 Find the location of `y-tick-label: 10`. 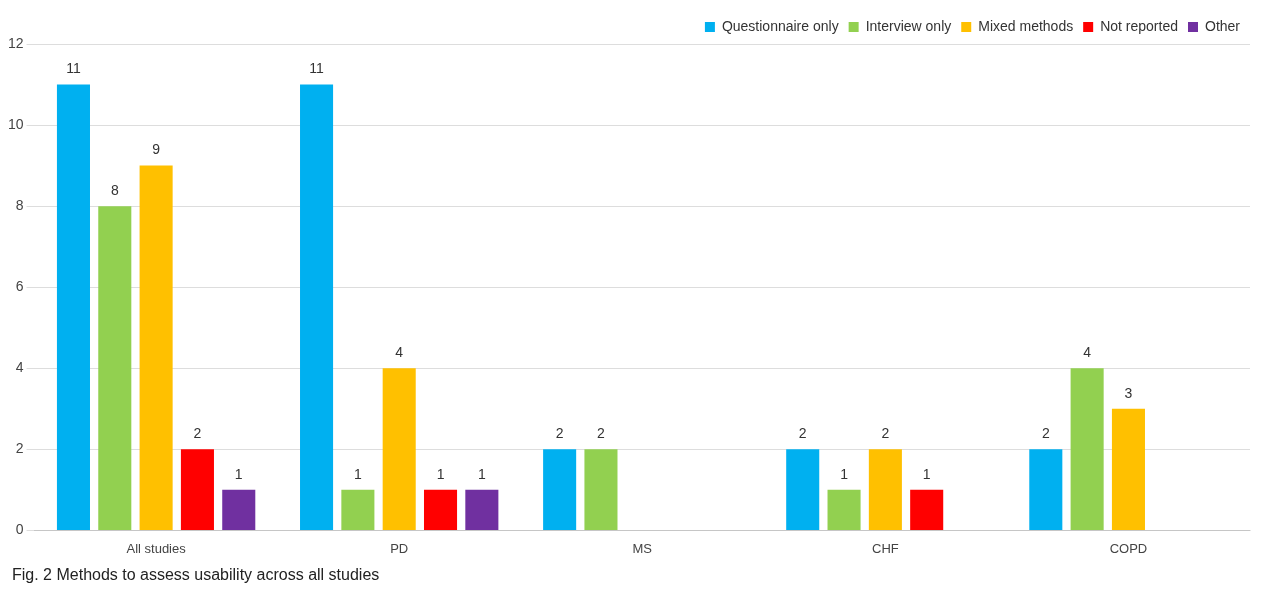

y-tick-label: 10 is located at coordinates (15, 123).